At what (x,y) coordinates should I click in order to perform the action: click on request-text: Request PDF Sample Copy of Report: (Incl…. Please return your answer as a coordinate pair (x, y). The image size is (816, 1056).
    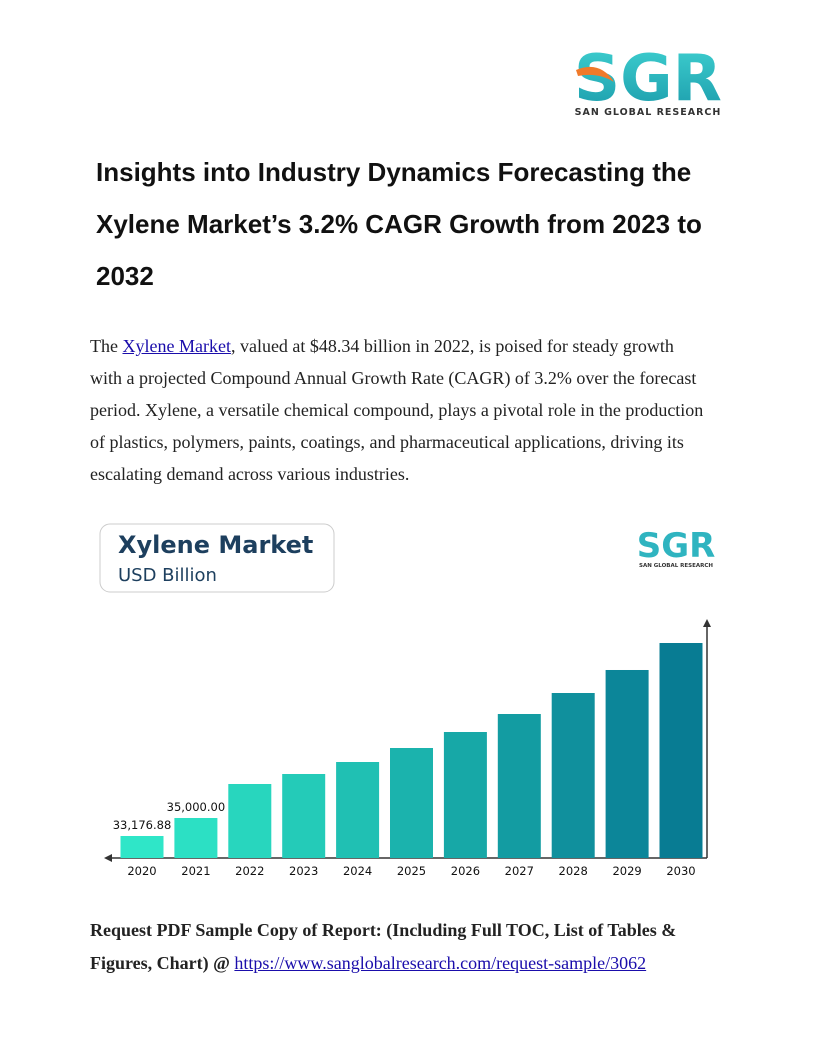
    Looking at the image, I should click on (383, 946).